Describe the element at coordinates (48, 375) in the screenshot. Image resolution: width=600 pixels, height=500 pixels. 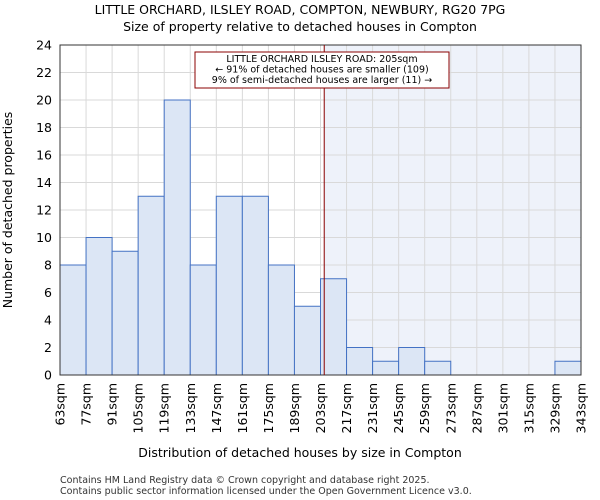
I see `y-tick-label: 0` at that location.